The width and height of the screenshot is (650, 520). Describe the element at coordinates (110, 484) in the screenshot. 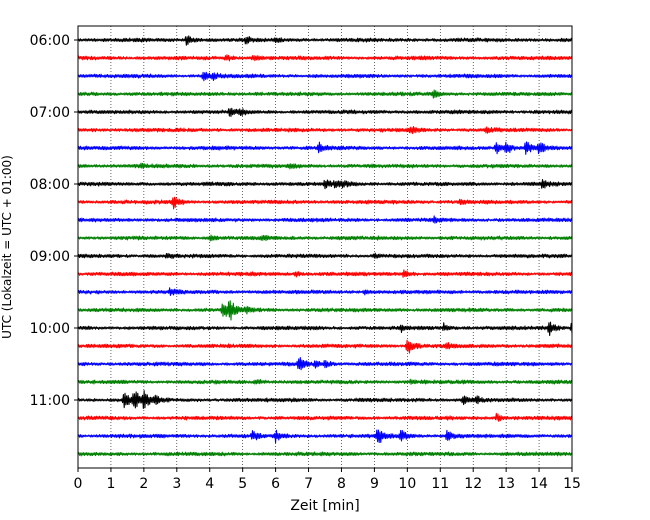

I see `x-tick-label: 1` at that location.